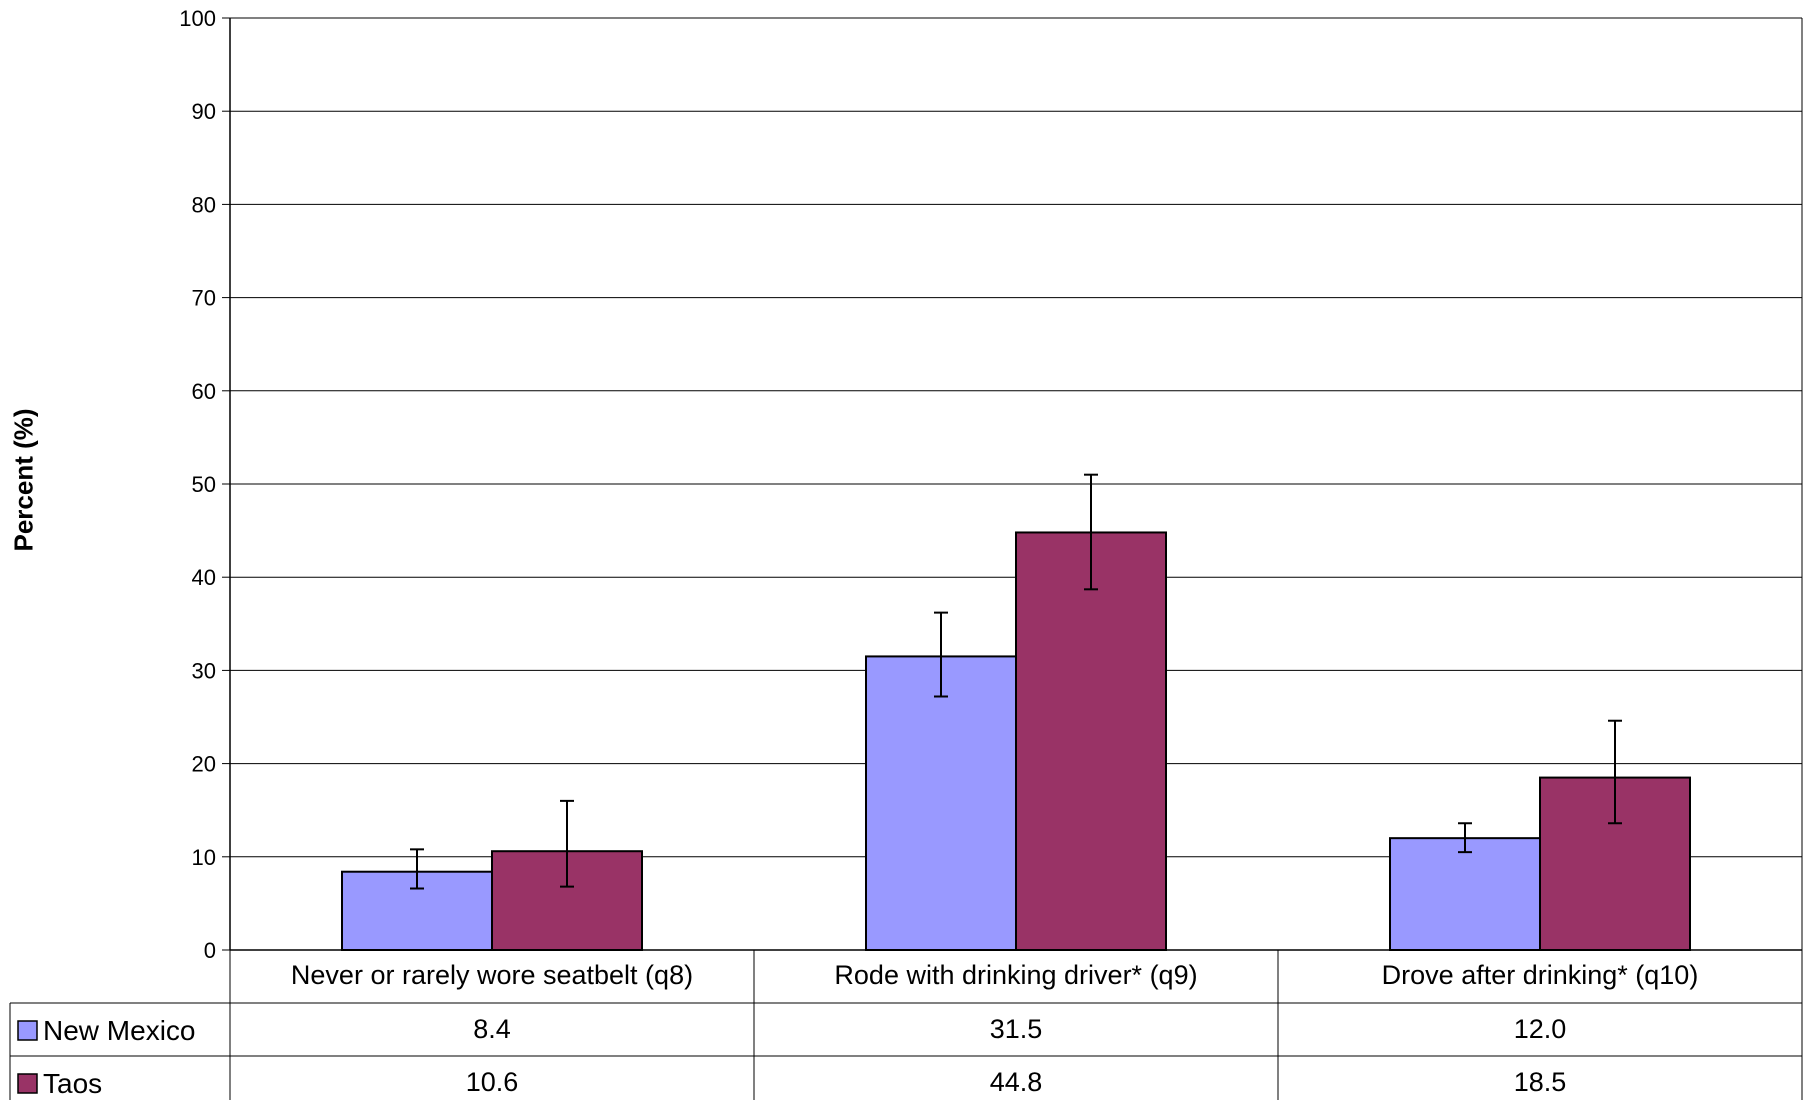 This screenshot has height=1100, width=1809. Describe the element at coordinates (492, 1029) in the screenshot. I see `data-label: 8.4` at that location.